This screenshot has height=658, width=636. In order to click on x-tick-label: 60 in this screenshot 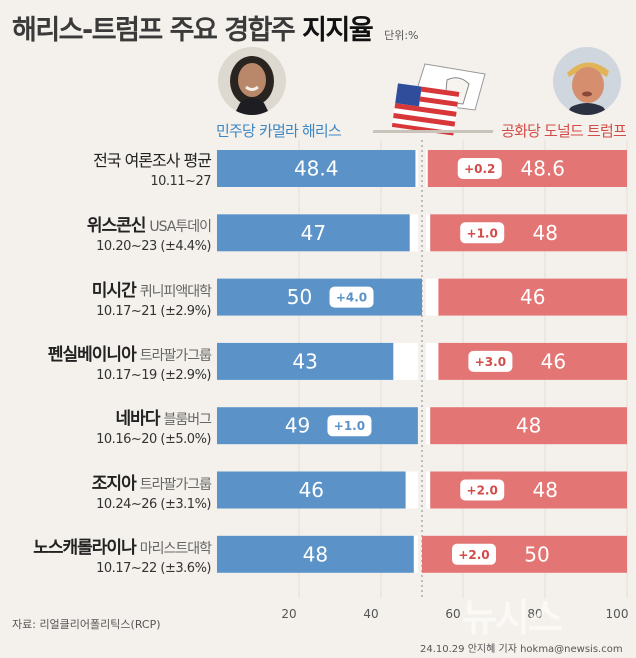, I will do `click(452, 614)`.